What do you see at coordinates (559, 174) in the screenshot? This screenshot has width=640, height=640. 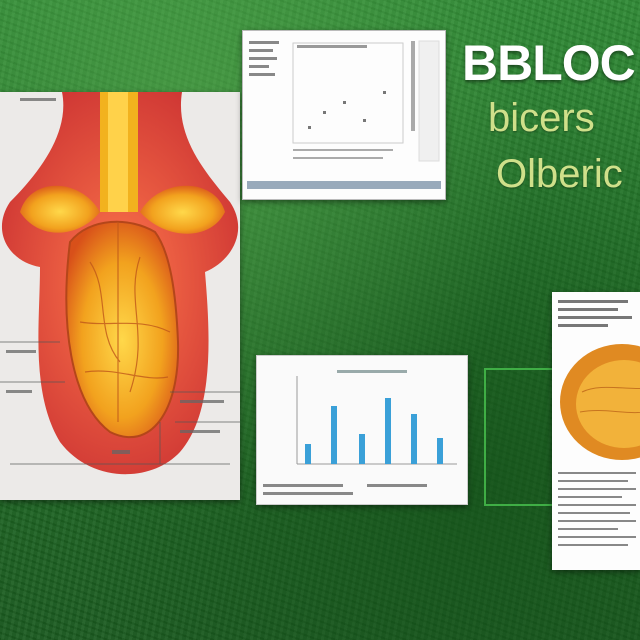 I see `headline-line-2: Olberic` at bounding box center [559, 174].